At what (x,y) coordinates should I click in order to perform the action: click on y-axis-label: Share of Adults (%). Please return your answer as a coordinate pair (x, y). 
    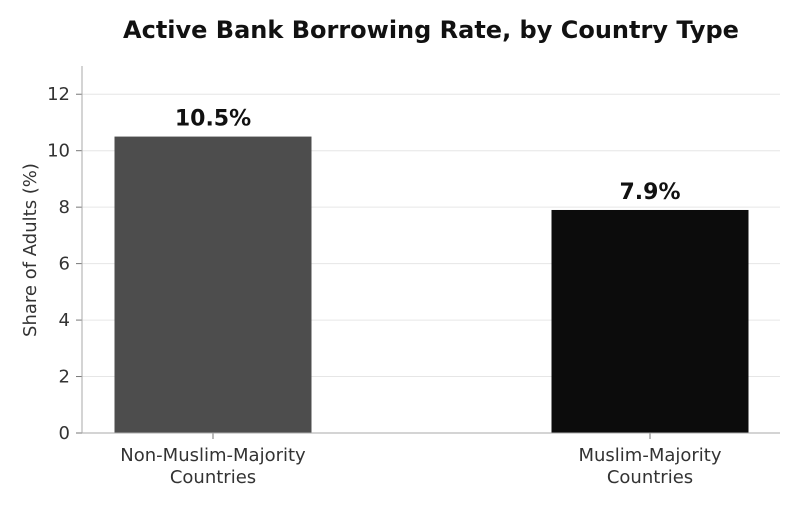
    Looking at the image, I should click on (30, 250).